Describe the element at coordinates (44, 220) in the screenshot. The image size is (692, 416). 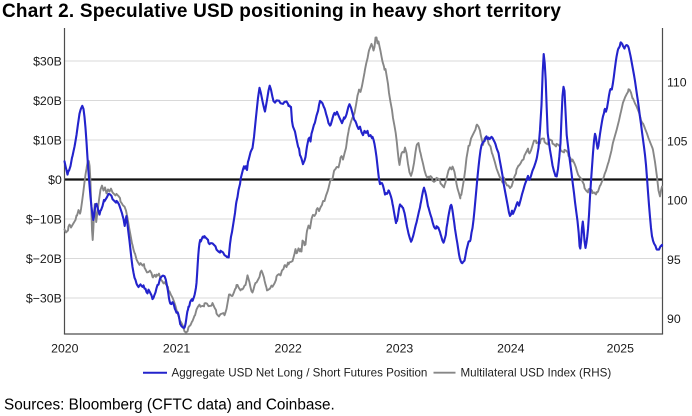
I see `svg-text: $−10B` at that location.